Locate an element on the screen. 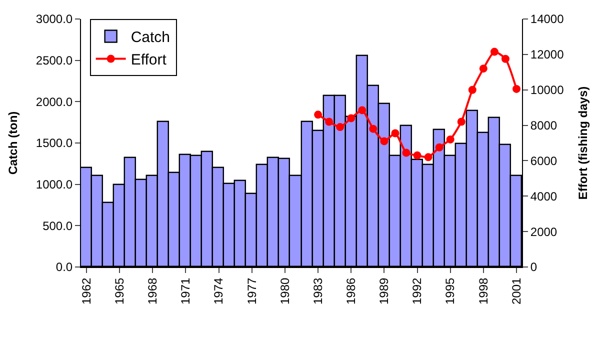  x-tick-label: 1998 is located at coordinates (483, 291).